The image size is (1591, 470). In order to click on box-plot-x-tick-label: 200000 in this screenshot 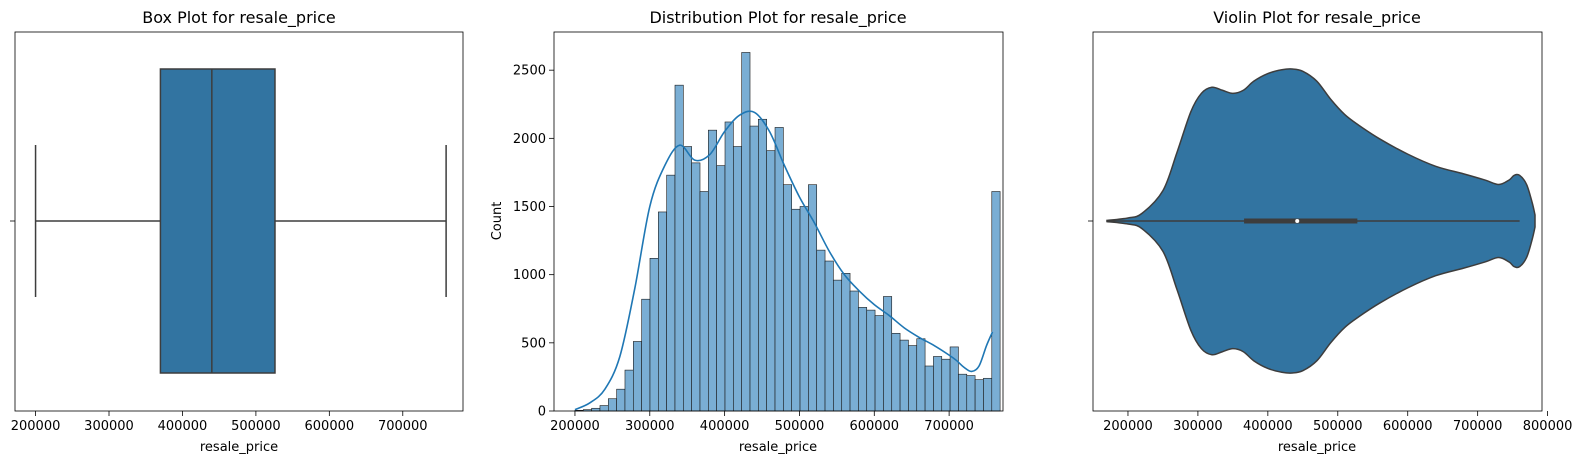, I will do `click(36, 426)`.